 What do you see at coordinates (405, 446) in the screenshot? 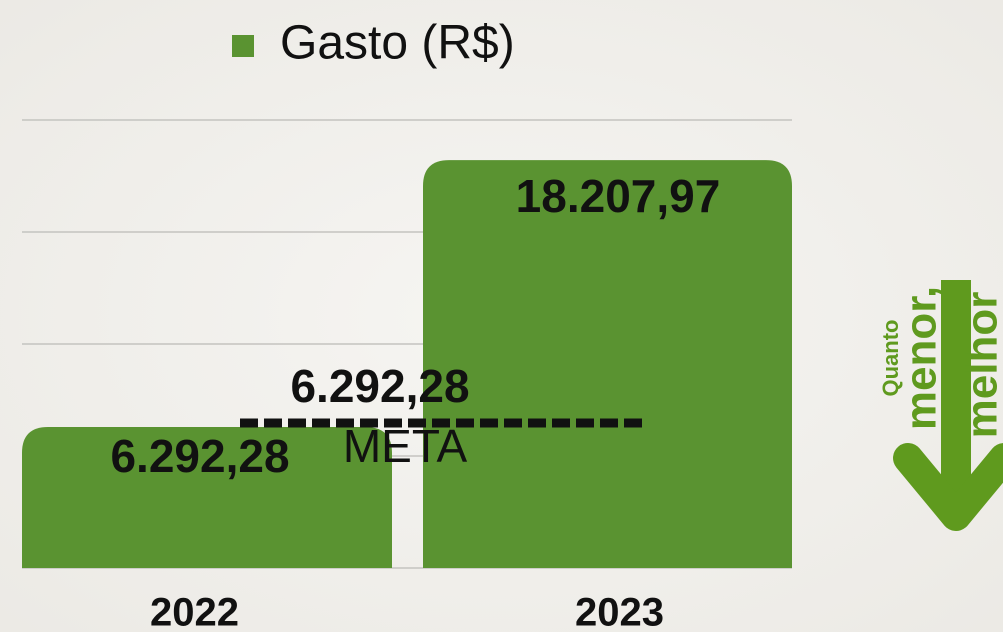
I see `target-label: META` at bounding box center [405, 446].